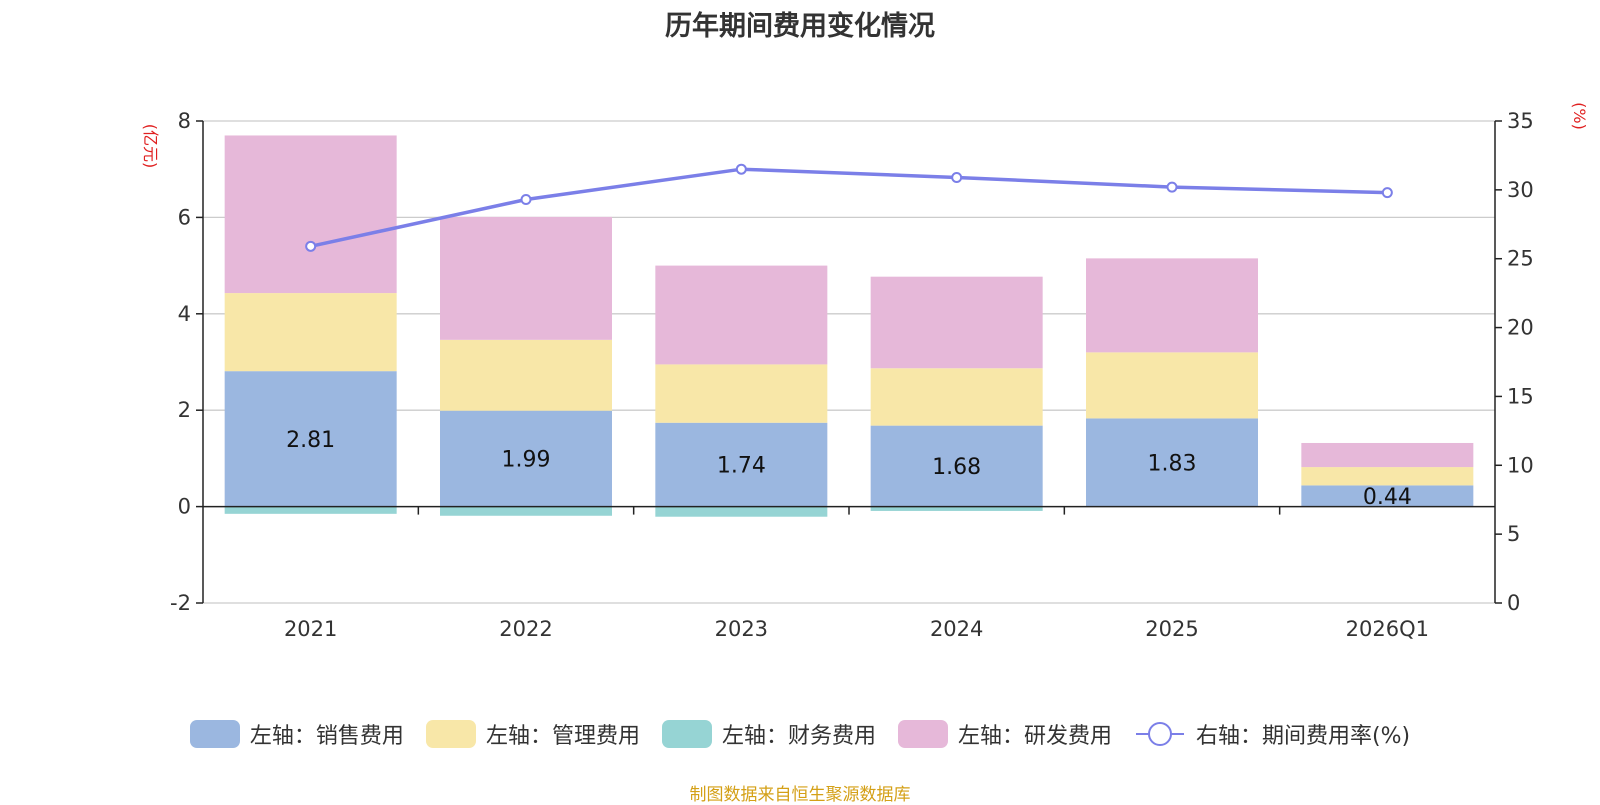 The width and height of the screenshot is (1600, 805). I want to click on right-axis-tick-label: 30, so click(1520, 190).